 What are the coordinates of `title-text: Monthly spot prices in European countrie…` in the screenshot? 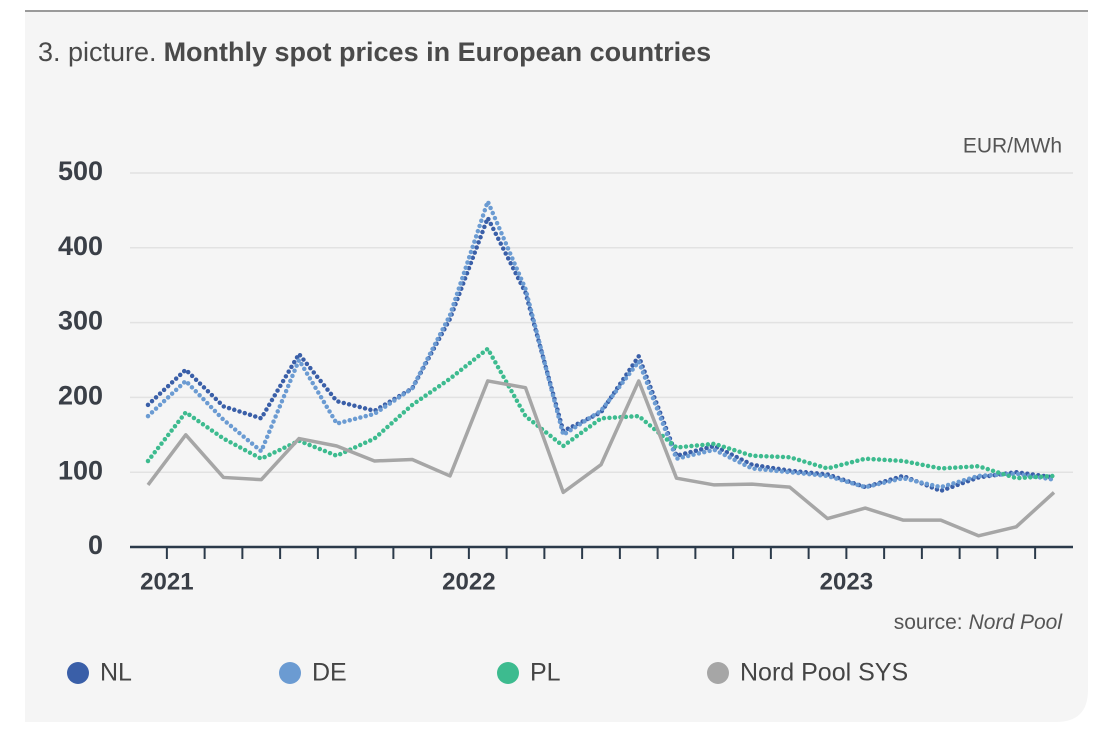 It's located at (438, 52).